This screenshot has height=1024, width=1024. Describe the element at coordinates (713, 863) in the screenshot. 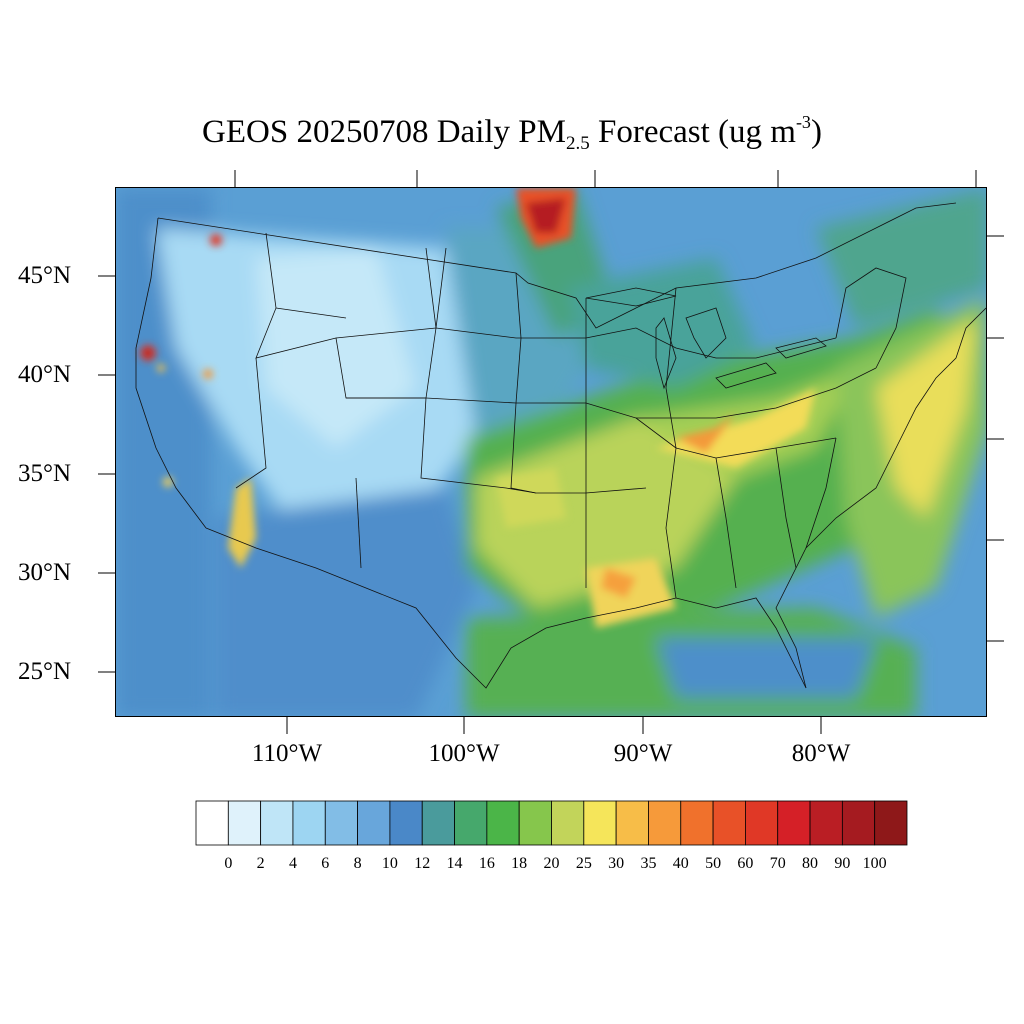

I see `colorbar-label: 50` at that location.